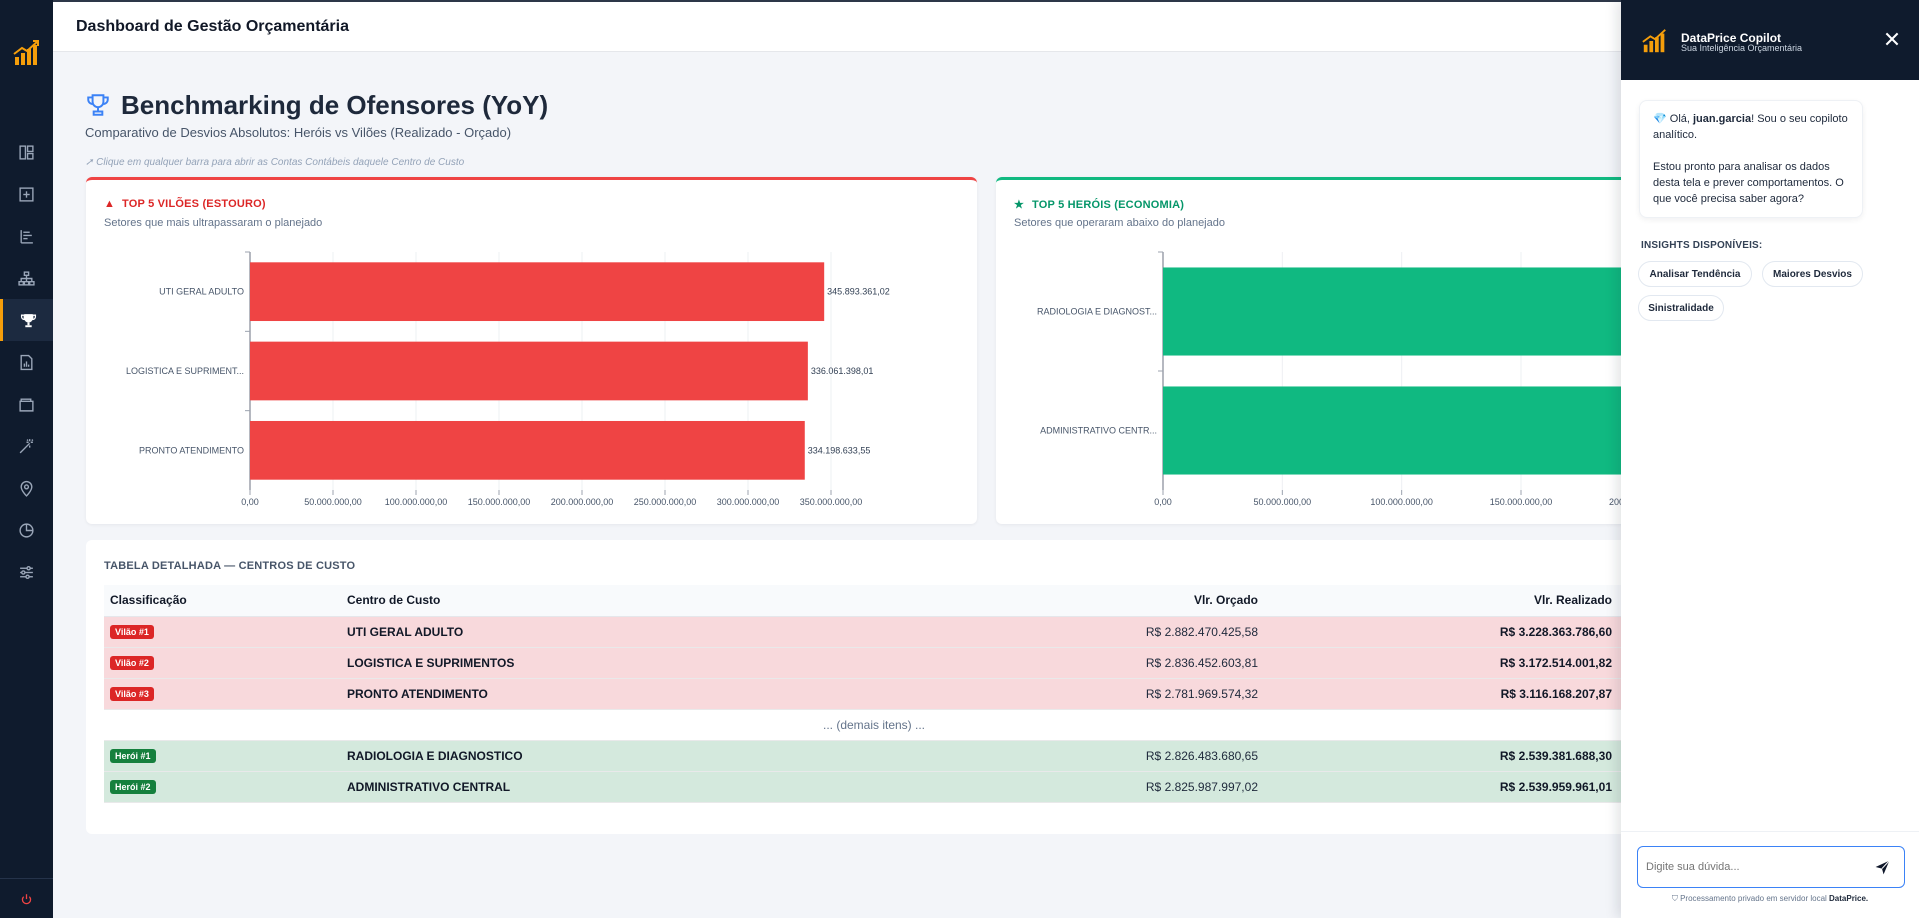 This screenshot has height=918, width=1919. I want to click on sidebar-item-reports, so click(26, 362).